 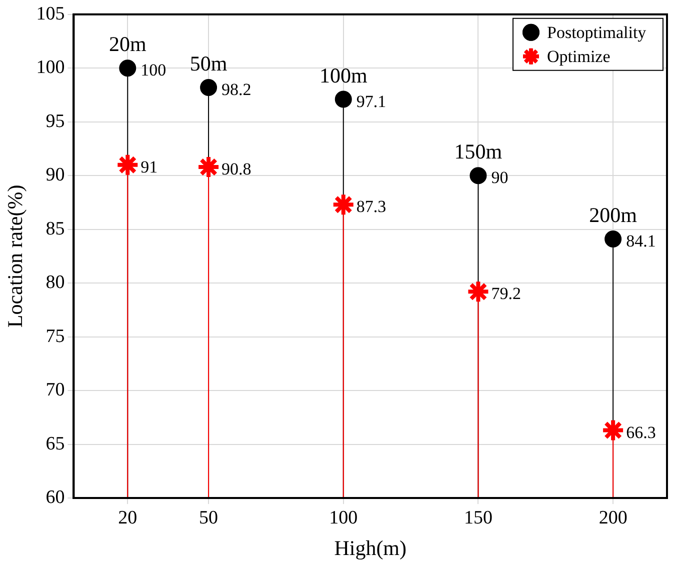 What do you see at coordinates (641, 240) in the screenshot?
I see `data-label: 84.1` at bounding box center [641, 240].